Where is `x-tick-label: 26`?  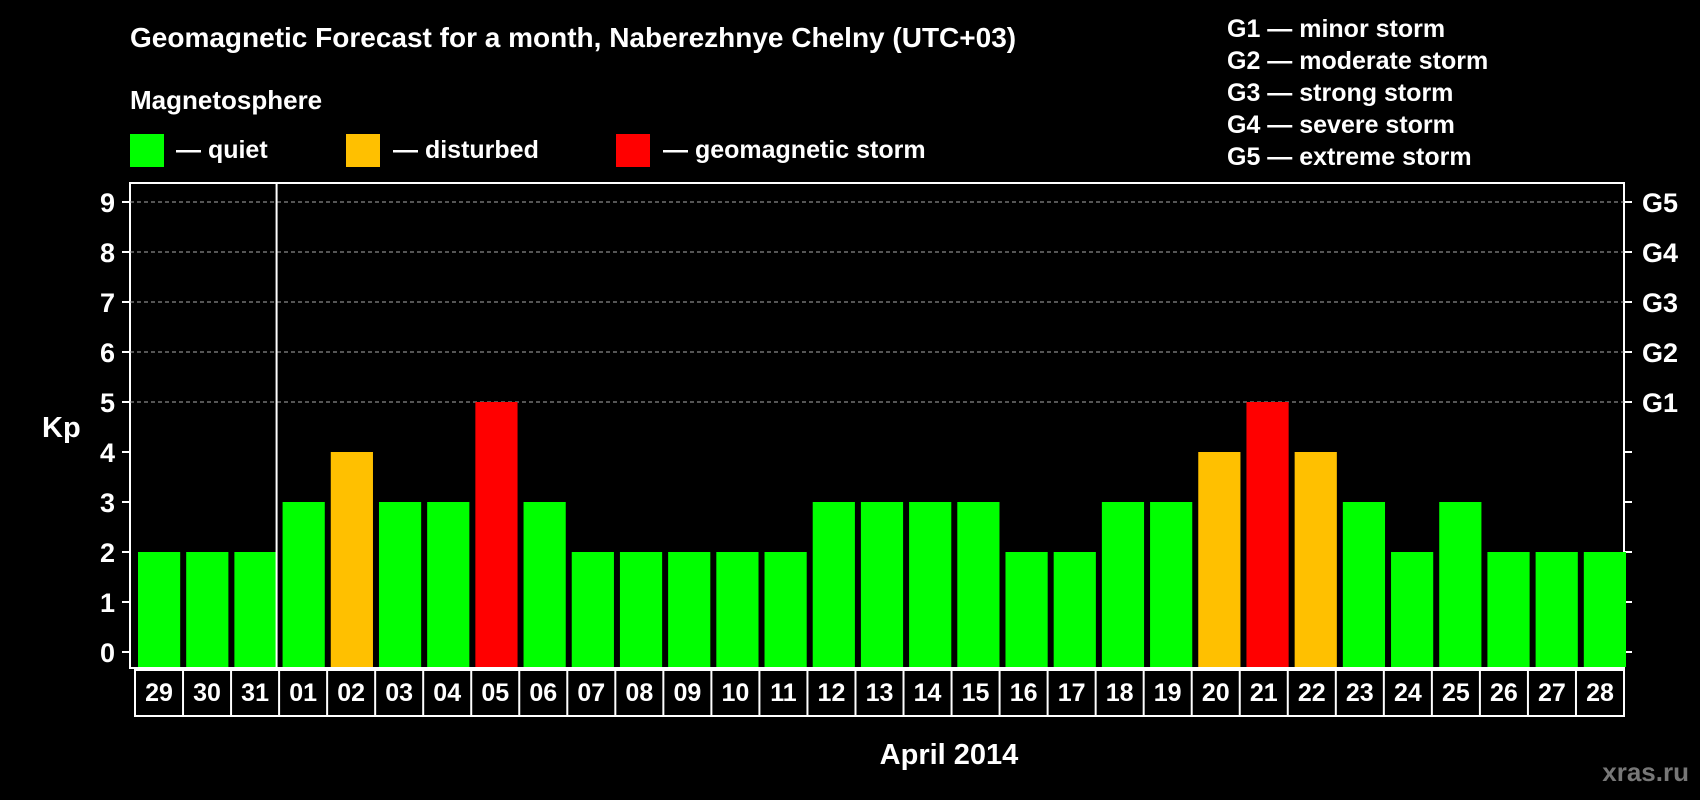
x-tick-label: 26 is located at coordinates (1504, 693).